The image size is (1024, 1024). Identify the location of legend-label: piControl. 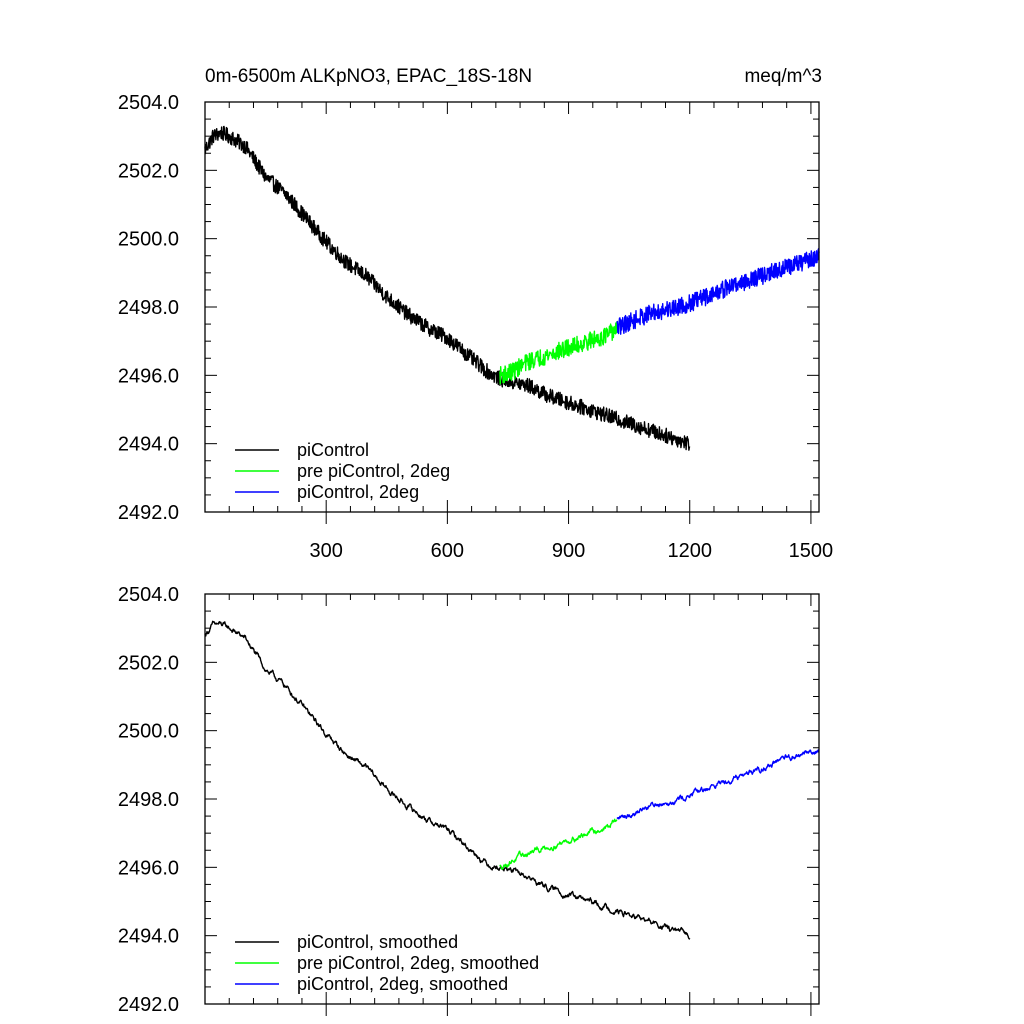
(333, 450).